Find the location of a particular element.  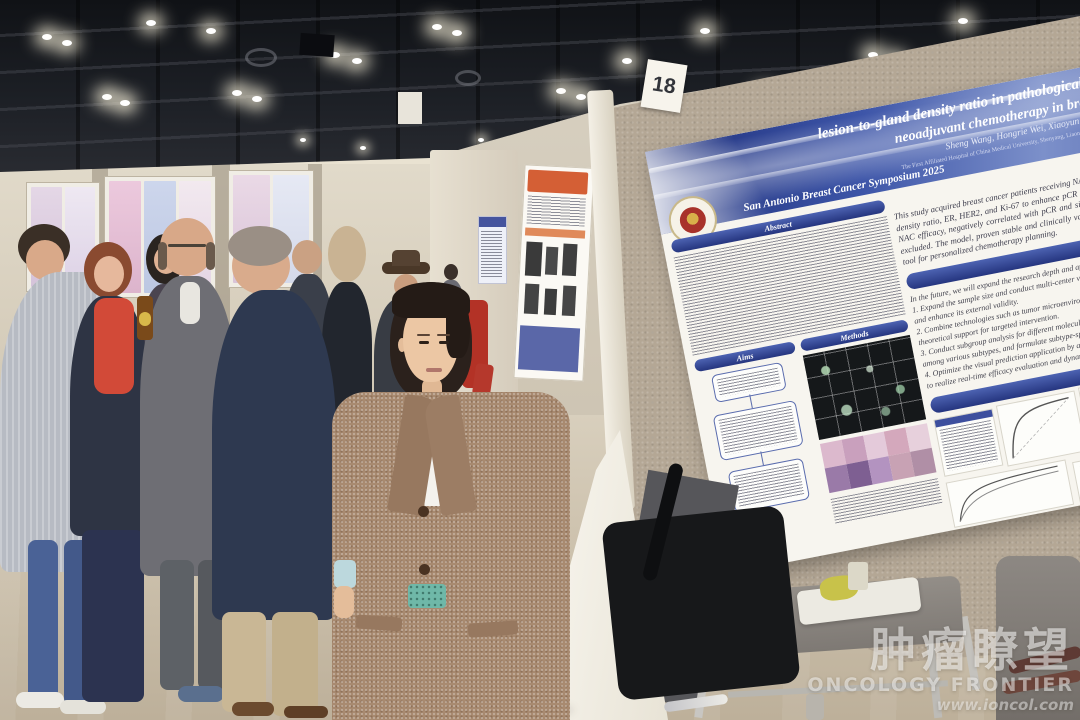

secondary-roc-chart is located at coordinates (1010, 493).